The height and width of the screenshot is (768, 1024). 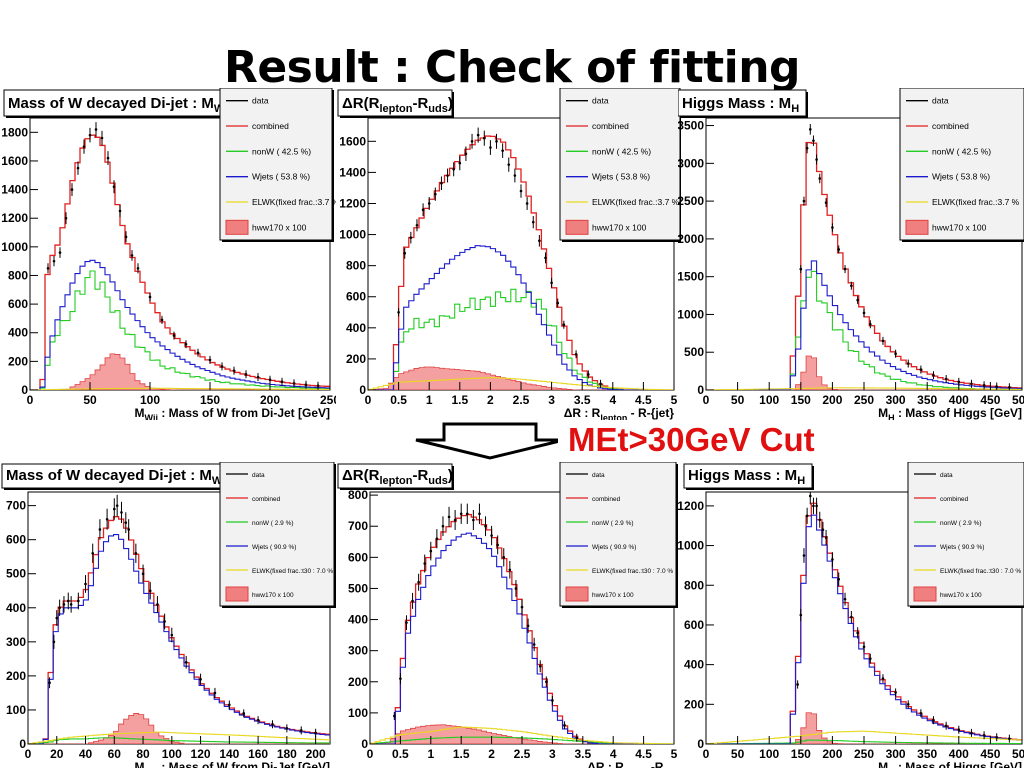 What do you see at coordinates (630, 764) in the screenshot?
I see `x-axis-label: ΔR : Rlepton-Rjet` at bounding box center [630, 764].